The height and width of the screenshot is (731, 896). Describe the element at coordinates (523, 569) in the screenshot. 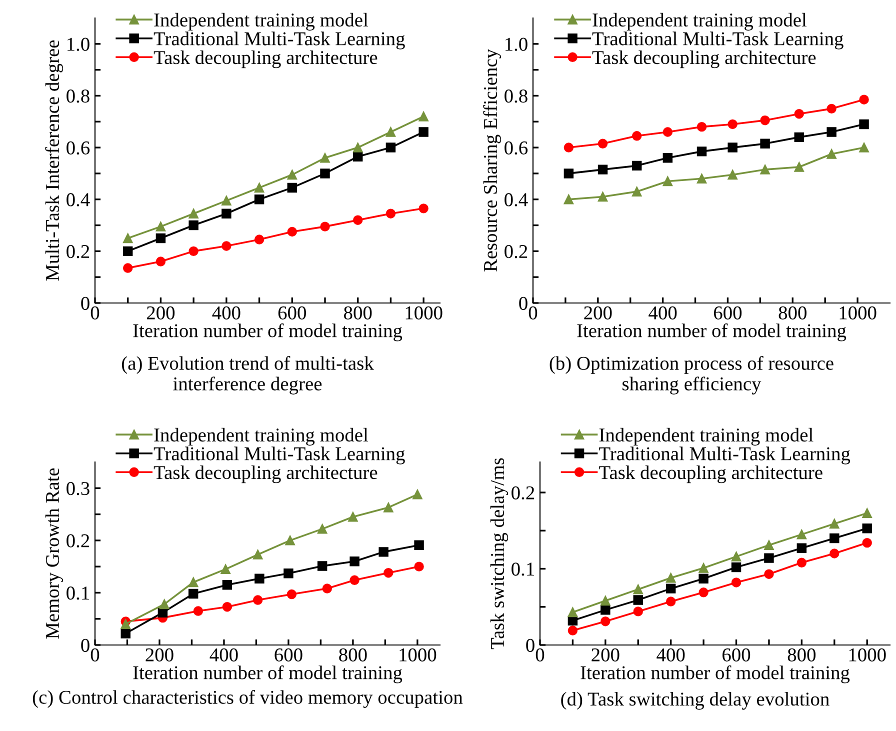

I see `y-tick-label: 0.1` at that location.